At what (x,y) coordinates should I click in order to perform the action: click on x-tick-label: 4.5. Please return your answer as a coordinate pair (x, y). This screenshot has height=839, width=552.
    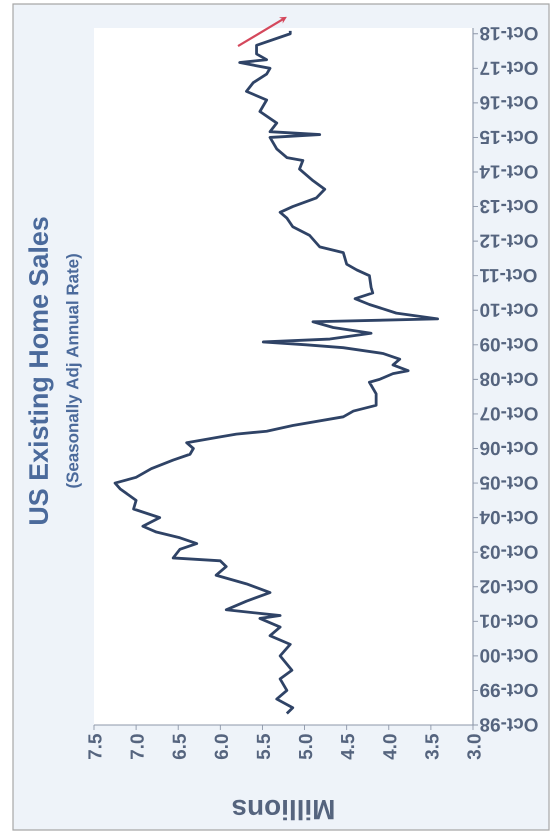
    Looking at the image, I should click on (347, 747).